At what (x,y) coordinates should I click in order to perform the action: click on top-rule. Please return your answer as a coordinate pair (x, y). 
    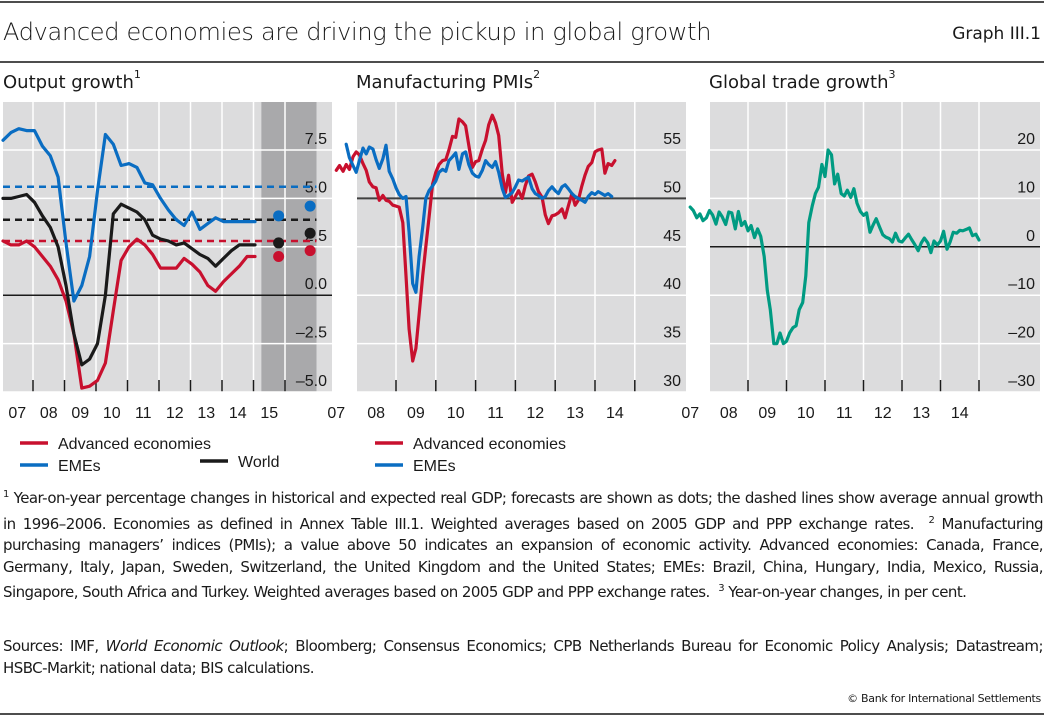
    Looking at the image, I should click on (522, 2).